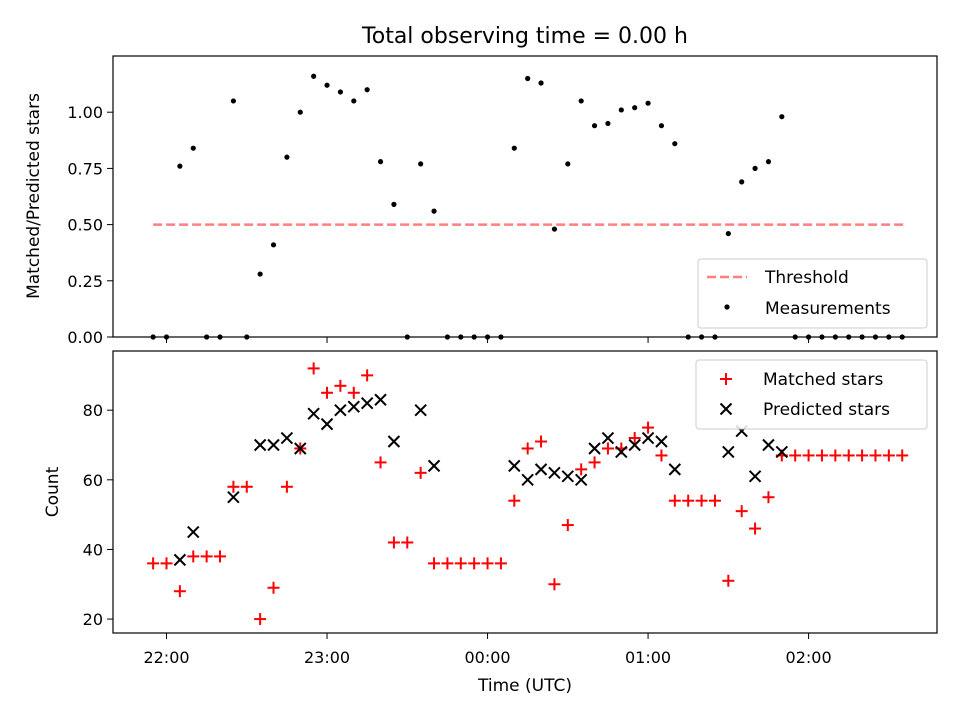 This screenshot has width=960, height=720. I want to click on count-x-tick-label: 22:00, so click(166, 657).